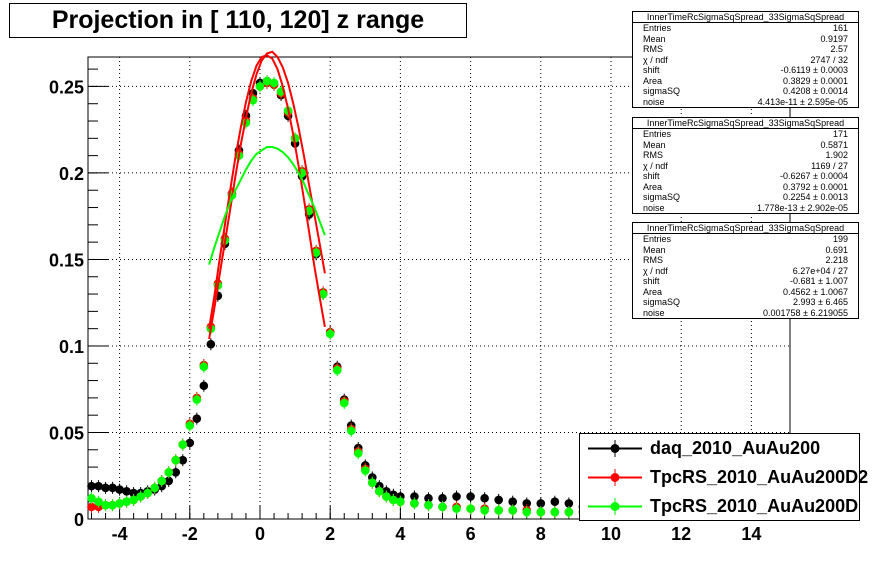 This screenshot has width=878, height=578. I want to click on stats-value: -0.6267 ± 0.0004, so click(814, 176).